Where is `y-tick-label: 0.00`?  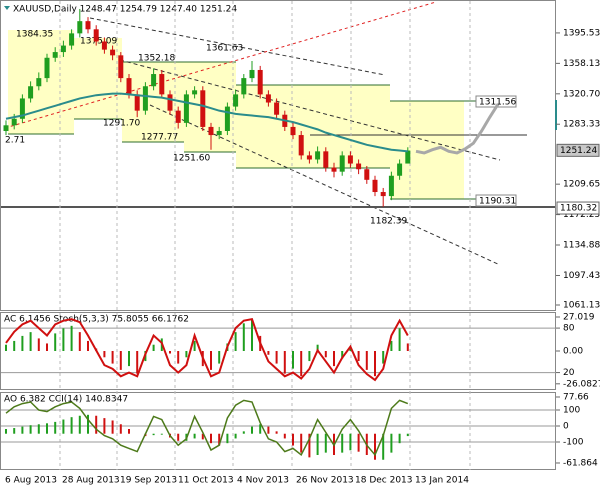
y-tick-label: 0.00 is located at coordinates (573, 352).